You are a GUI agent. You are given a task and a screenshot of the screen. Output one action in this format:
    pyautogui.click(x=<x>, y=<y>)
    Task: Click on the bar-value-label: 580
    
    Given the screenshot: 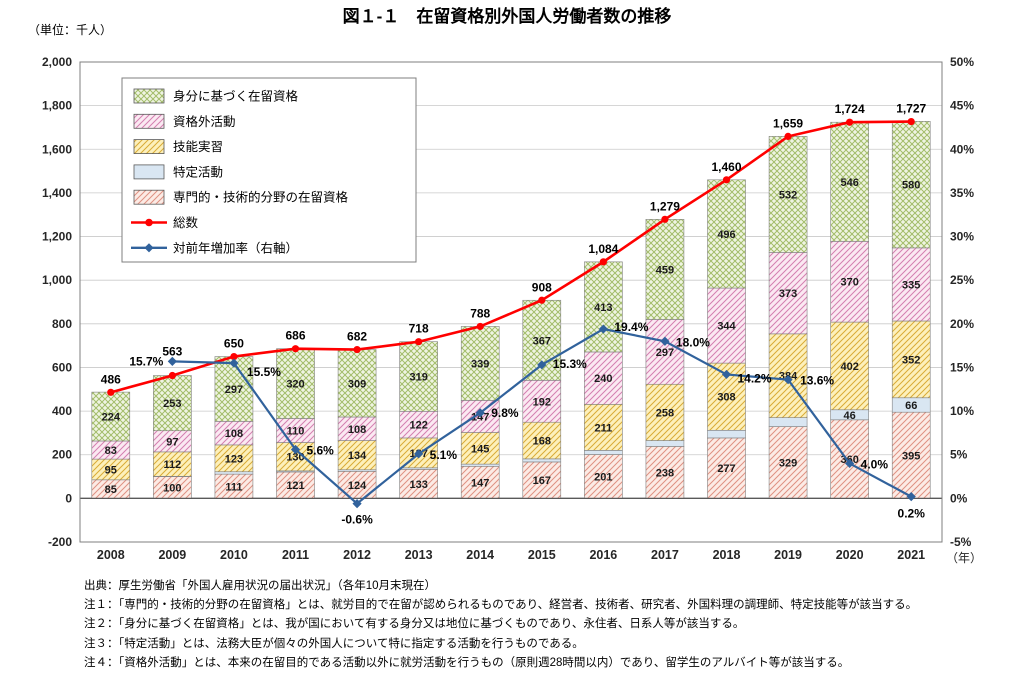 What is the action you would take?
    pyautogui.click(x=911, y=186)
    